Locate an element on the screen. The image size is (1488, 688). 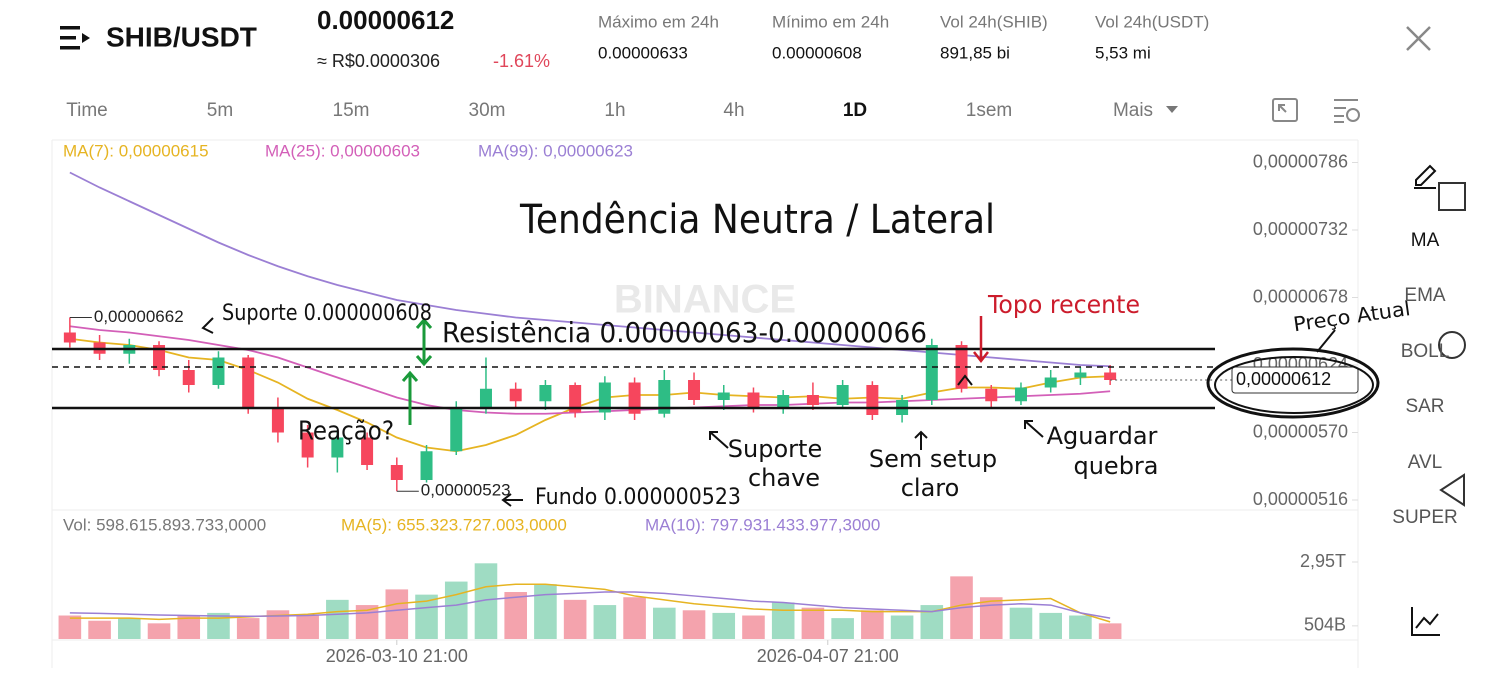
x-tick-label: 2026-03-10 21:00 is located at coordinates (397, 656).